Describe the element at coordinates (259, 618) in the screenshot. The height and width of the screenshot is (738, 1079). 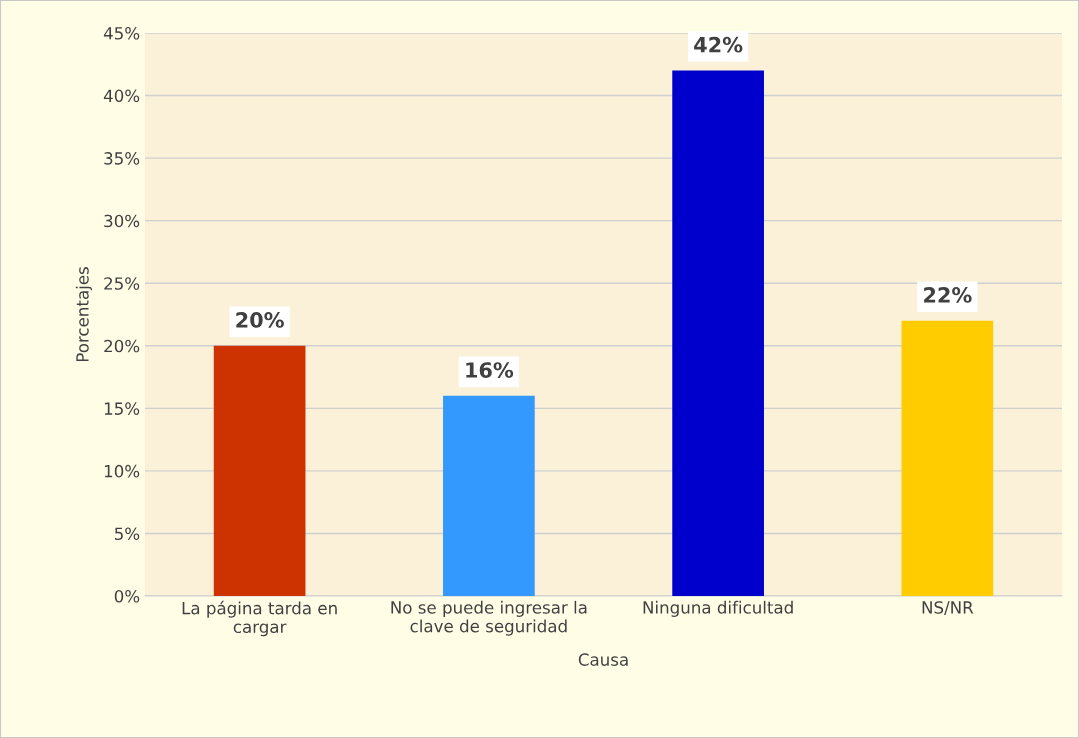
I see `x-tick-label: La página tarda en cargar` at that location.